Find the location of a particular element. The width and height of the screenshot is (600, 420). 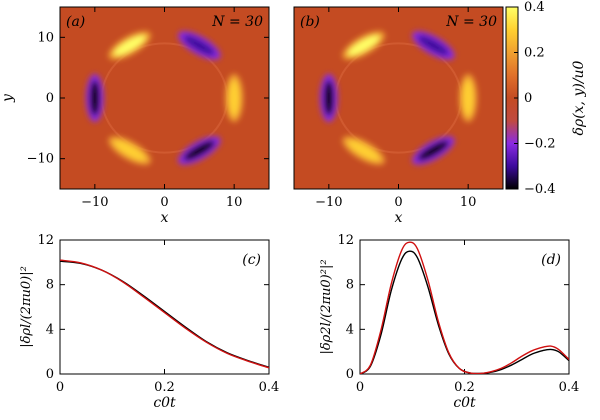

y-tick-label: −10 is located at coordinates (40, 159).